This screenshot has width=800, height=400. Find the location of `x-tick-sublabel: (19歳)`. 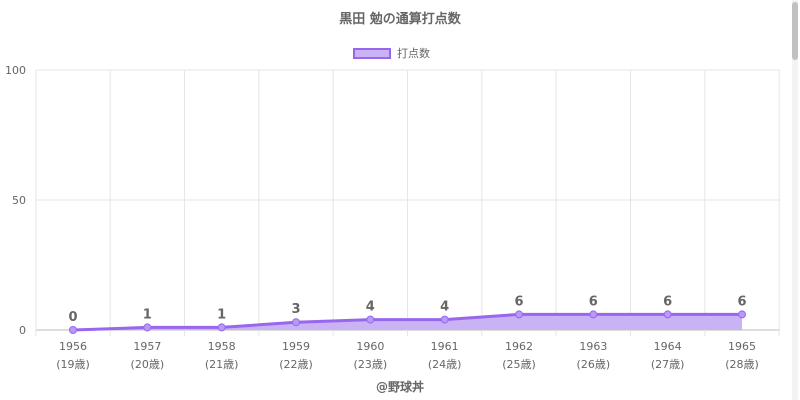

x-tick-sublabel: (19歳) is located at coordinates (73, 364).